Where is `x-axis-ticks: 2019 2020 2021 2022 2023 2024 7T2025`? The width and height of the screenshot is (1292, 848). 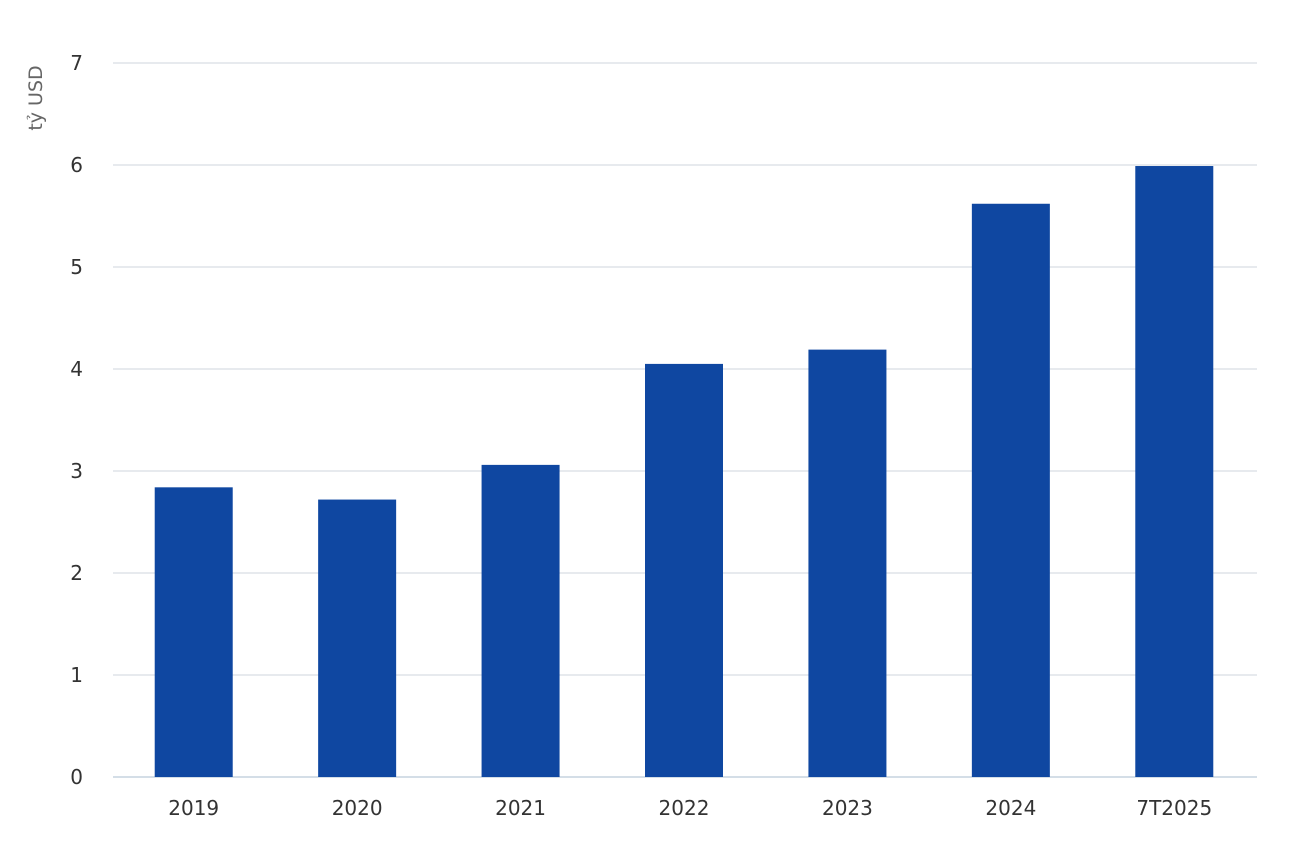 x-axis-ticks: 2019 2020 2021 2022 2023 2024 7T2025 is located at coordinates (690, 808).